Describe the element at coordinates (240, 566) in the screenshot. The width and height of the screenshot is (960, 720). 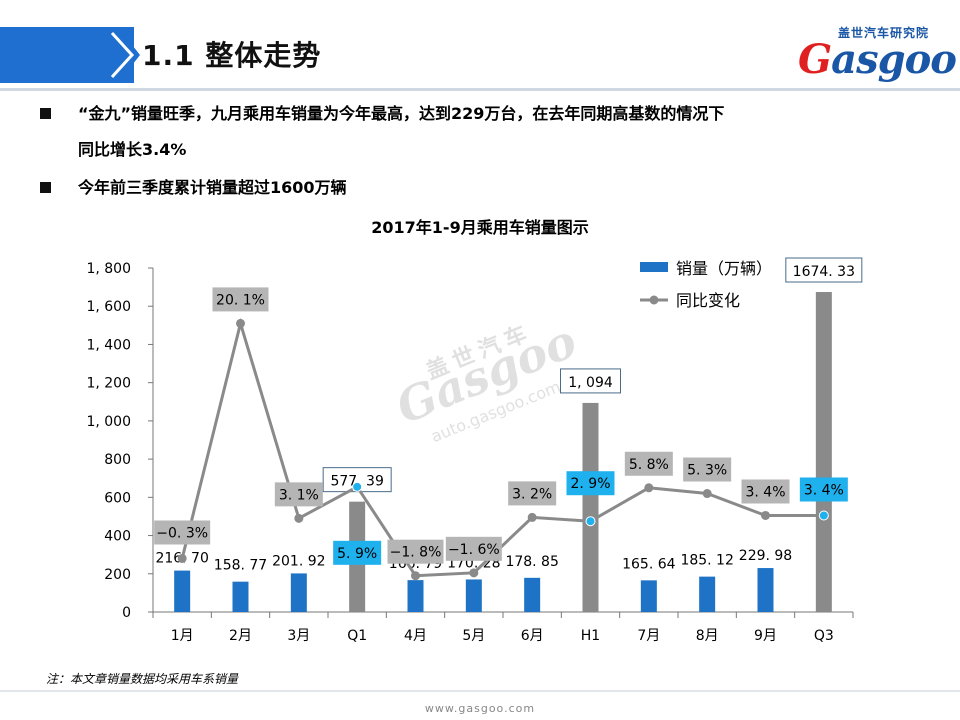
I see `bar-value-label: 158. 77` at that location.